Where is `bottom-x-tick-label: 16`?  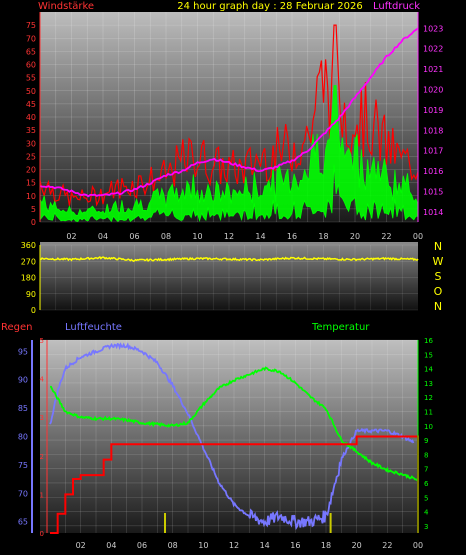 bottom-x-tick-label: 16 is located at coordinates (295, 545).